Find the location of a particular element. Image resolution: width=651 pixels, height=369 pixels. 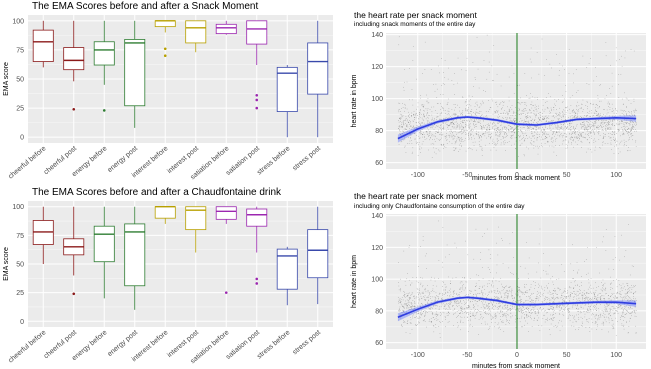

smooth-line is located at coordinates (517, 128).